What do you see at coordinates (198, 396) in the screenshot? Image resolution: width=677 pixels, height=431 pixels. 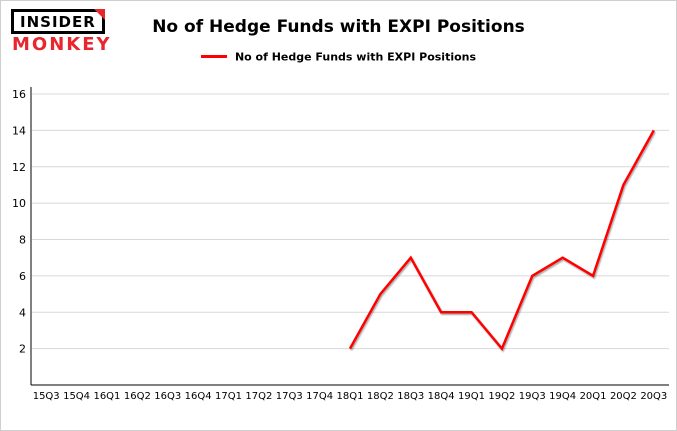 I see `x-tick-label: 16Q4` at bounding box center [198, 396].